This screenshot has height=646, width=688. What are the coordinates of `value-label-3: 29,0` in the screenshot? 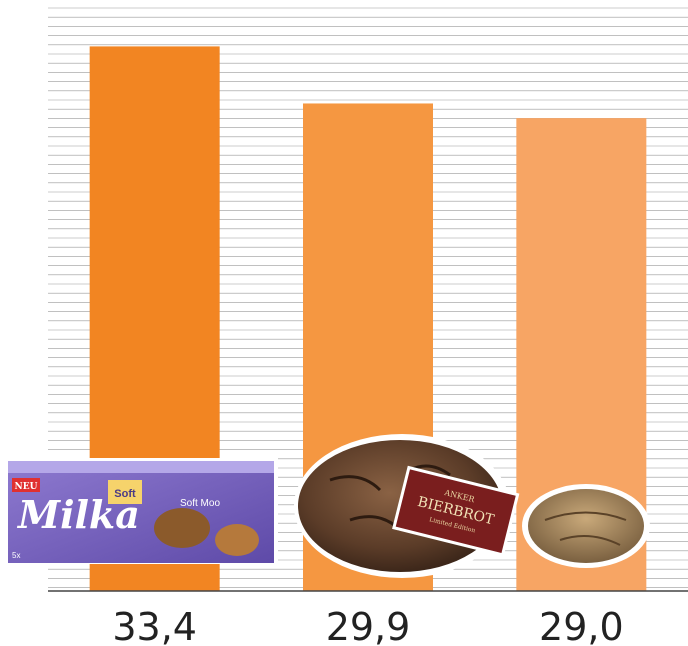 It's located at (581, 625).